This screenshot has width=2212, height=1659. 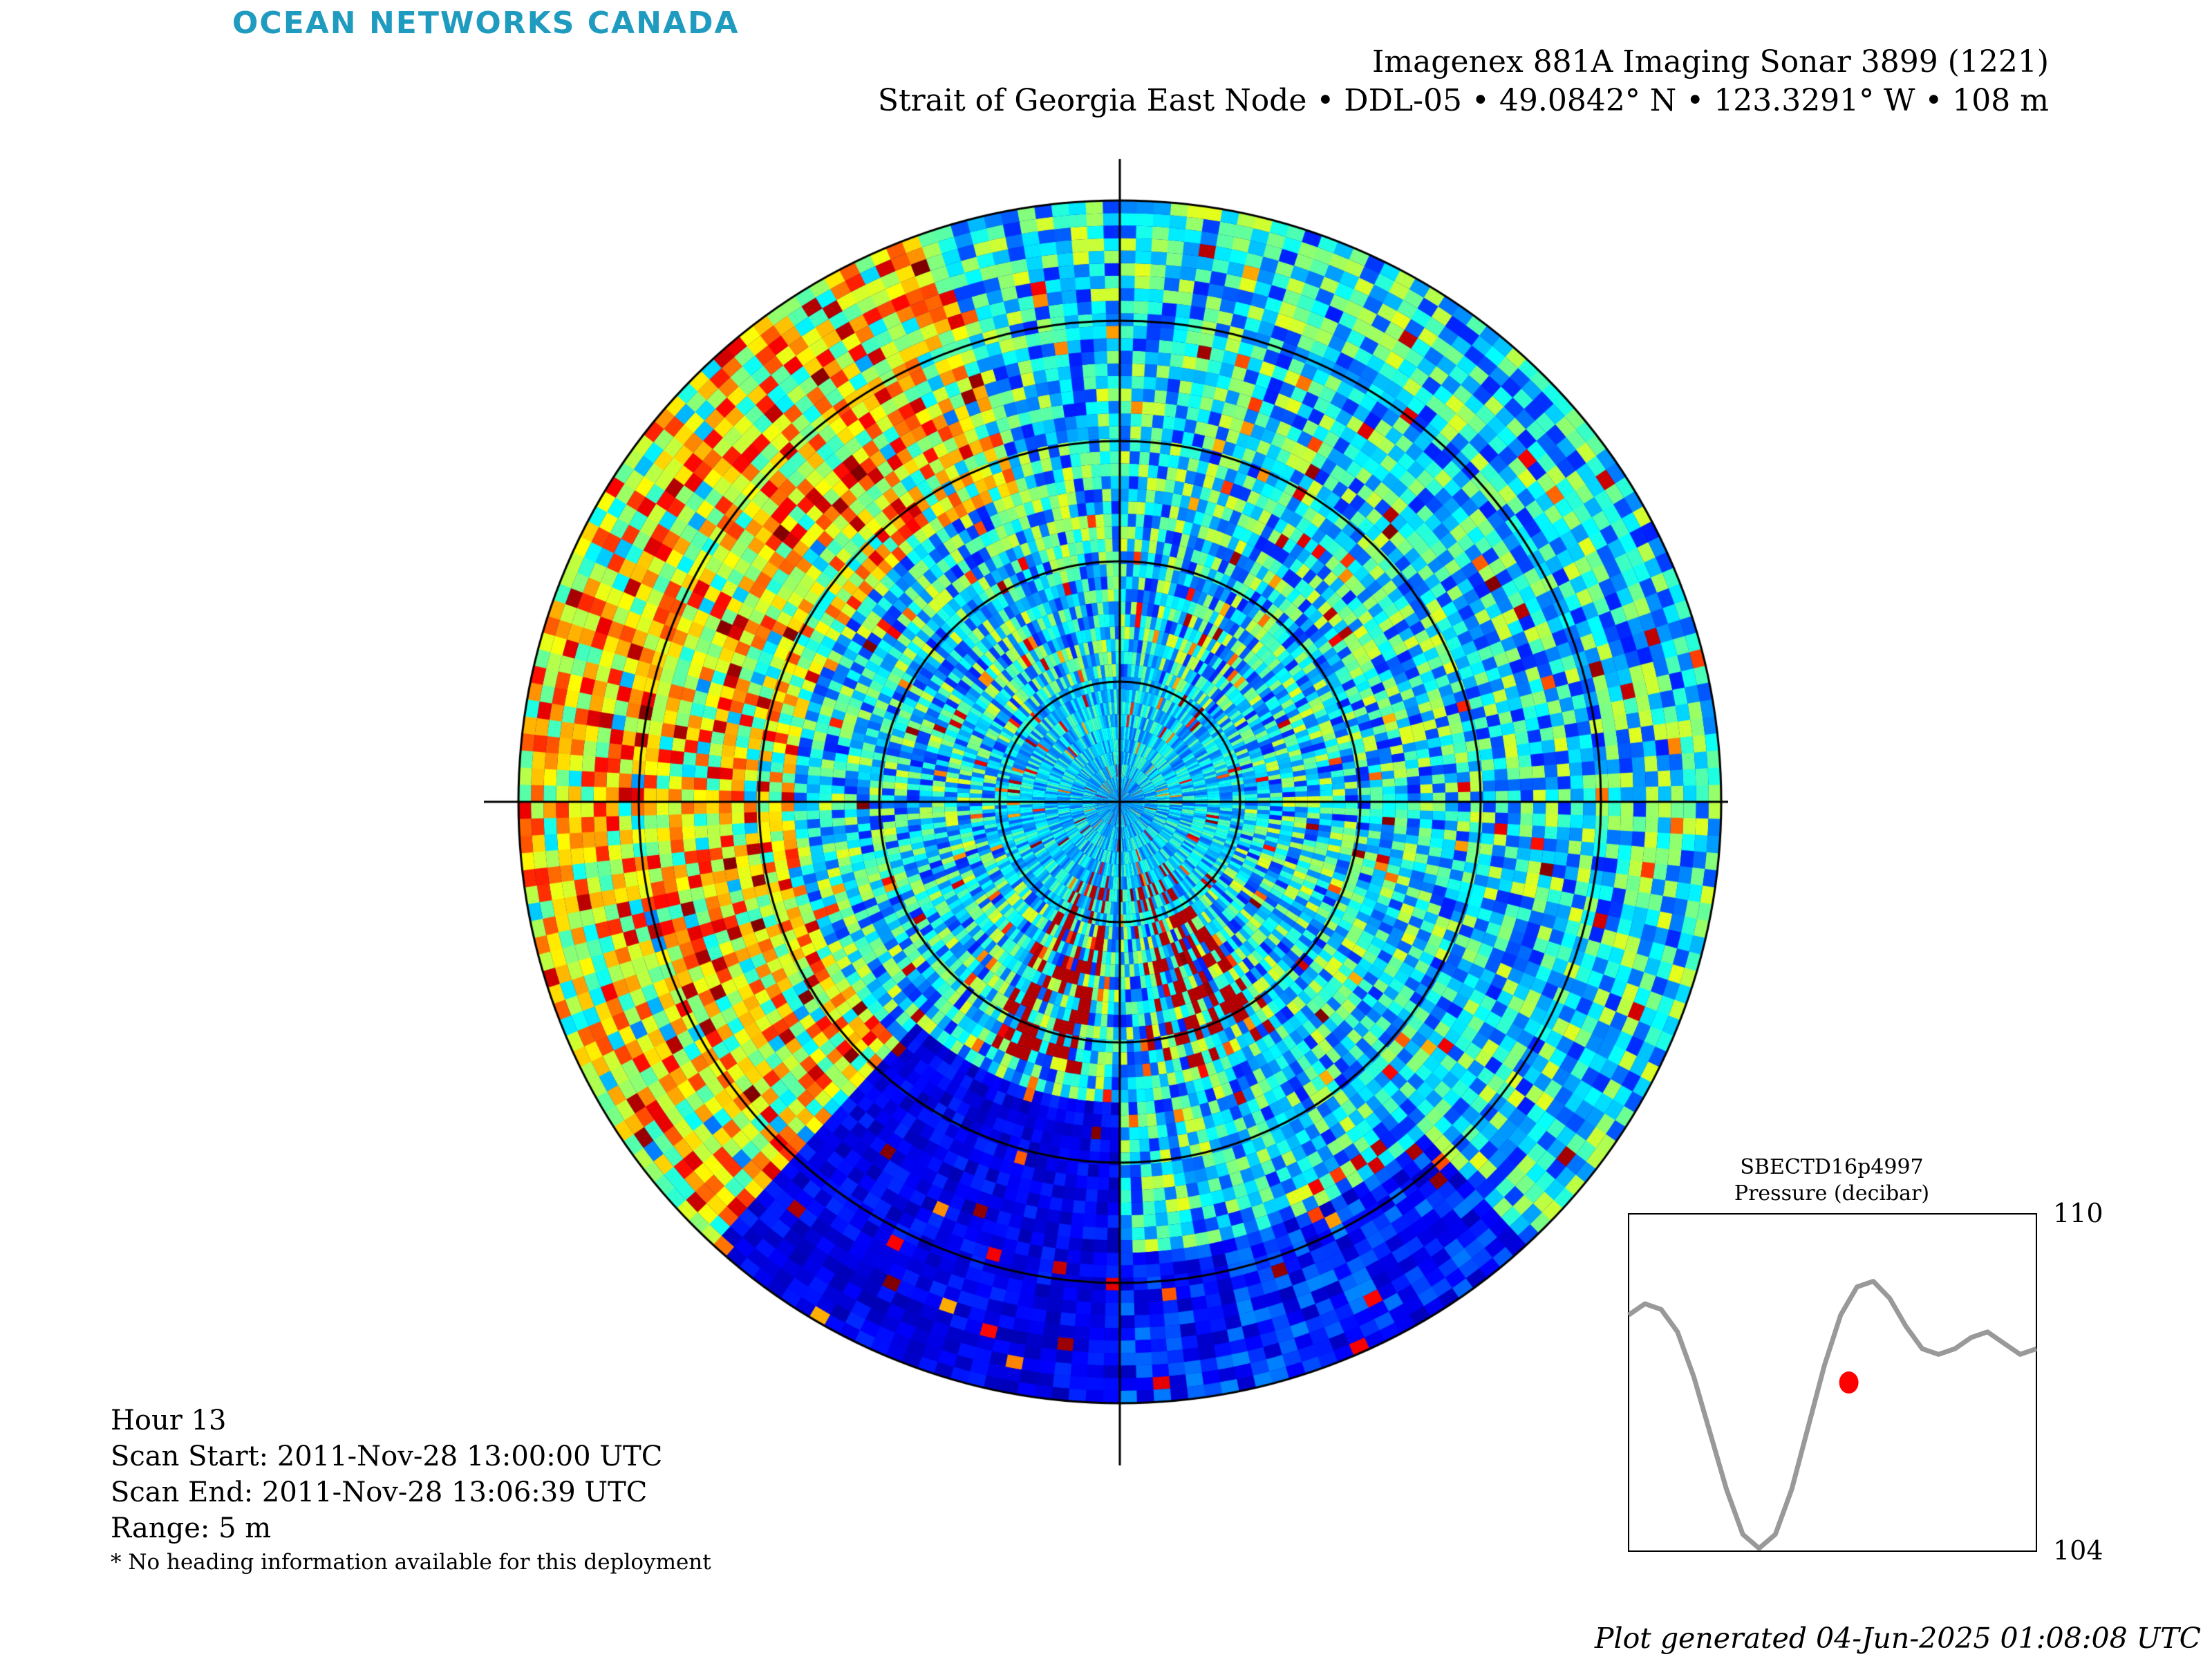 I want to click on inset-subtitle: Pressure (decibar), so click(x=1831, y=1193).